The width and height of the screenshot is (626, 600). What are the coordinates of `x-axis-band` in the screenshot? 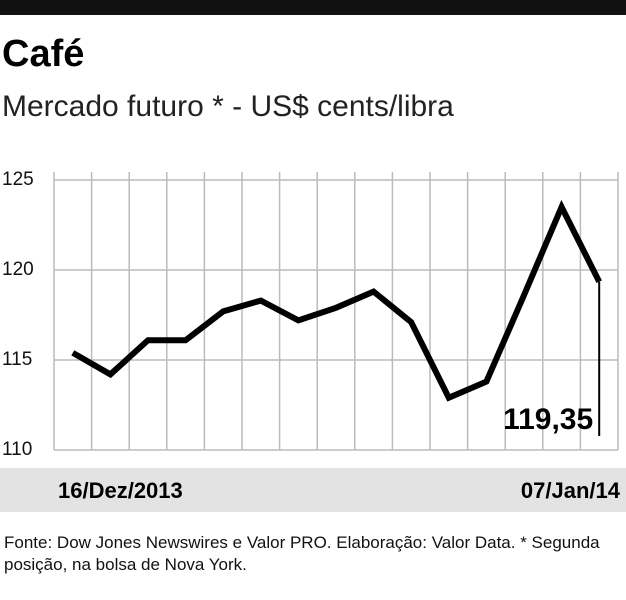 It's located at (313, 490).